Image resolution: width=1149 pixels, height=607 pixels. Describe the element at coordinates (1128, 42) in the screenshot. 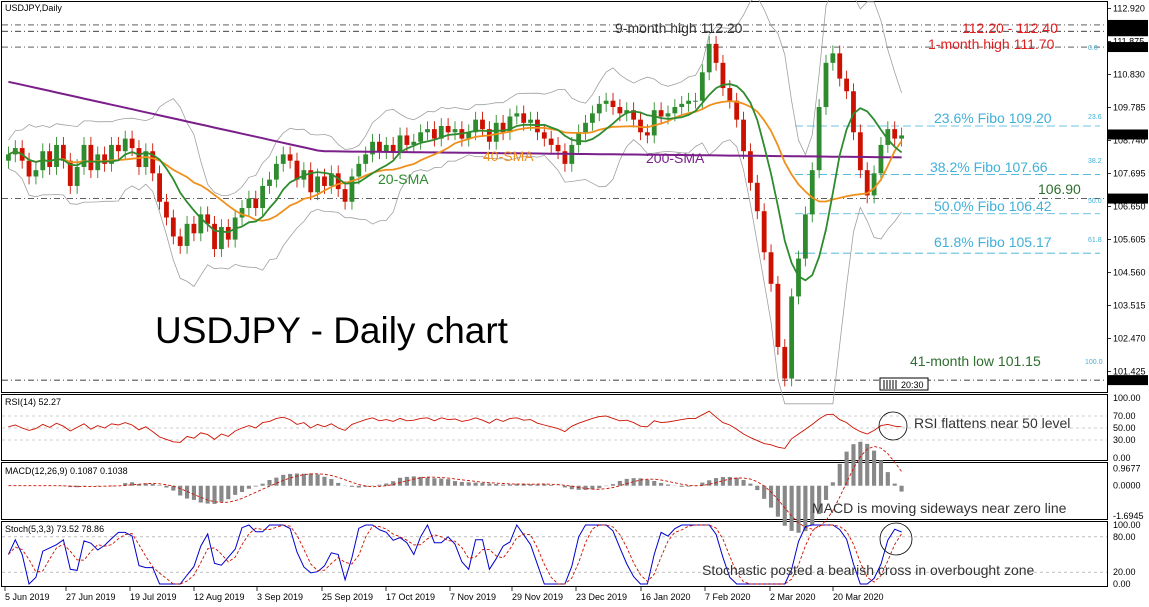

I see `price-tick-label: 111.875` at that location.